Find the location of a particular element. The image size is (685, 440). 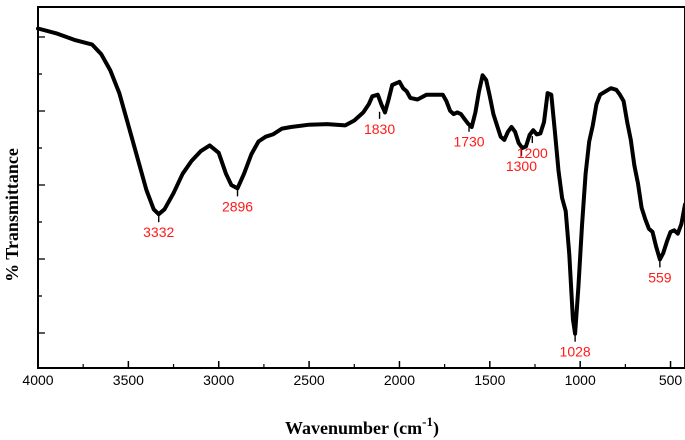

x-tick-label: 2000 is located at coordinates (399, 380).